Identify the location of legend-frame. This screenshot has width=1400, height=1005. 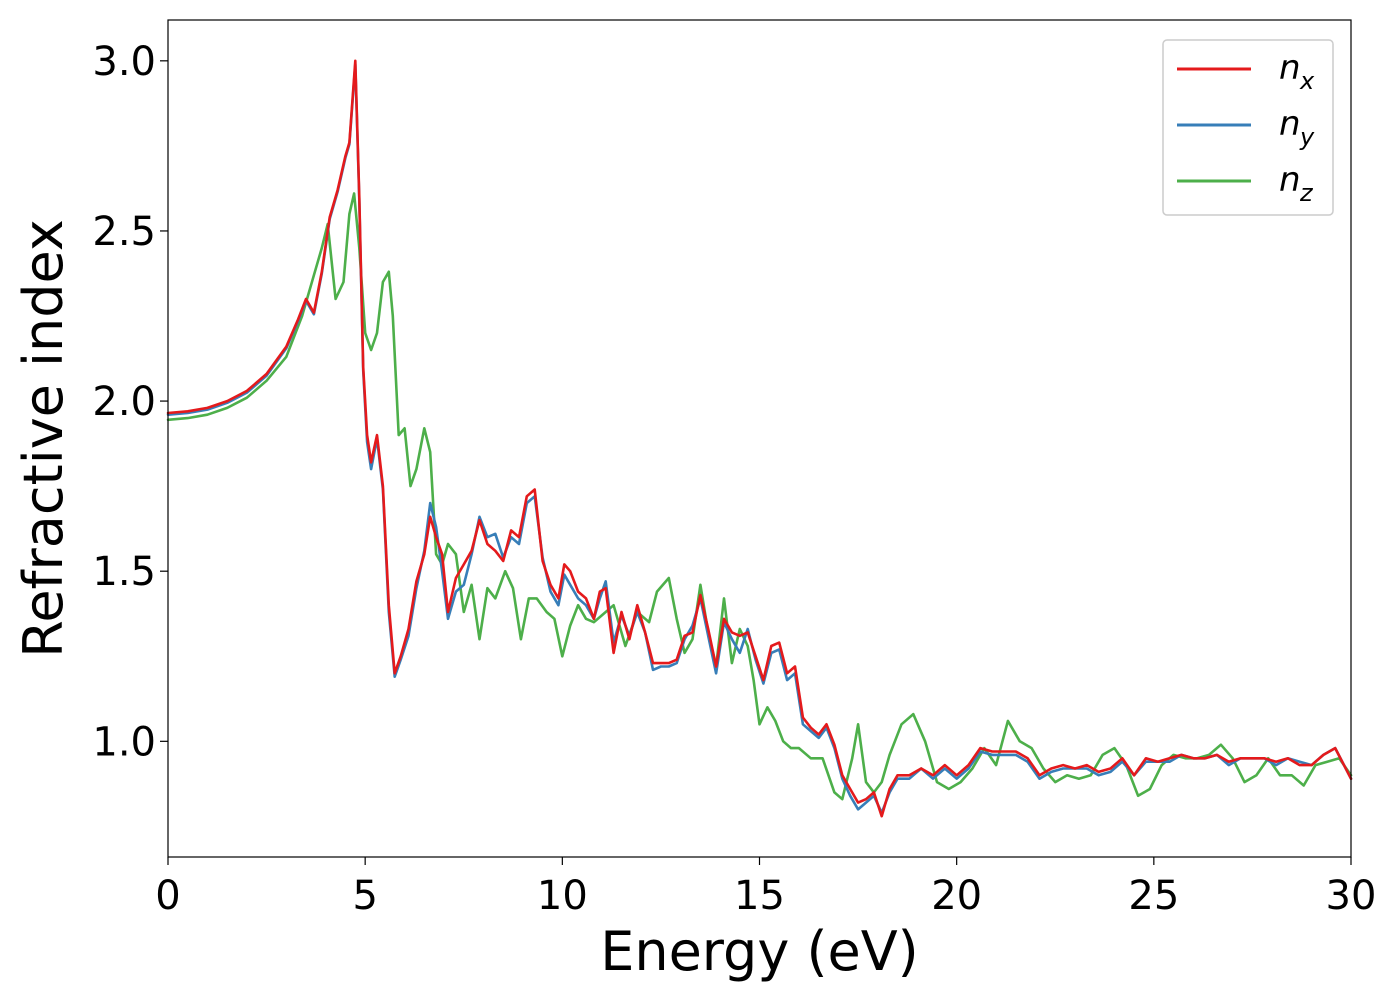
(1248, 127).